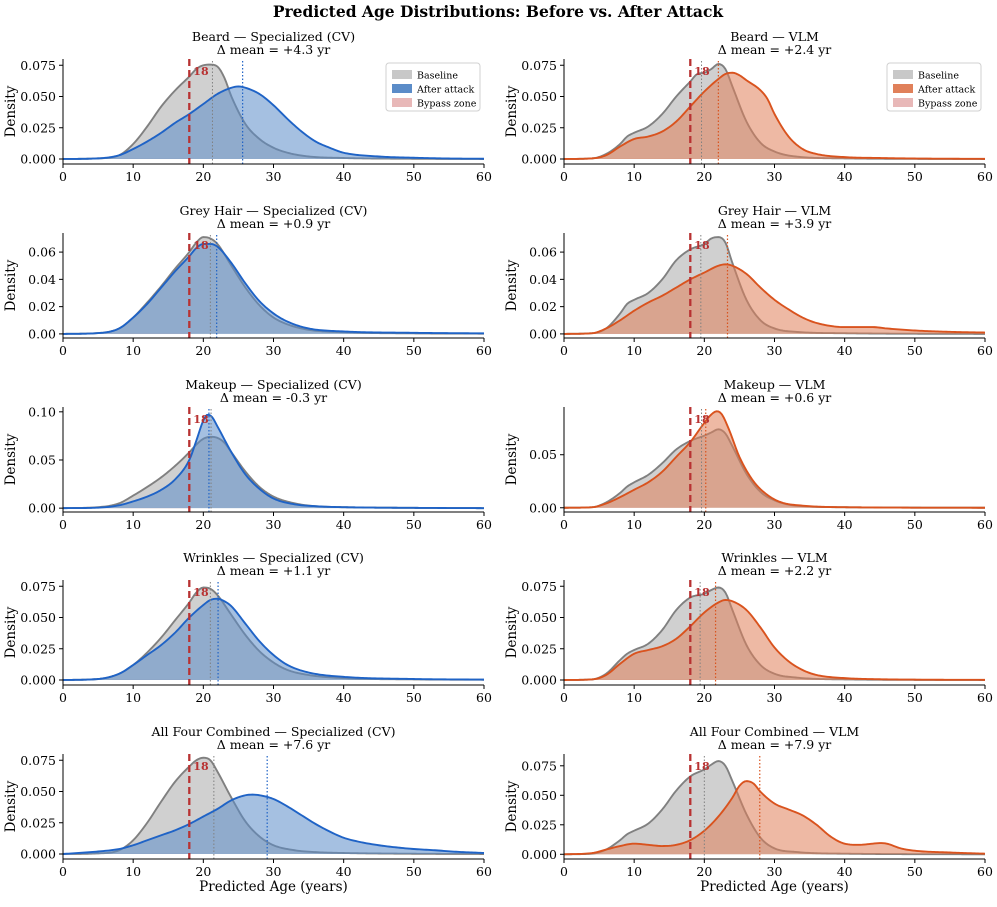 The width and height of the screenshot is (997, 907). Describe the element at coordinates (774, 887) in the screenshot. I see `x-axis-label: Predicted Age (years)` at that location.